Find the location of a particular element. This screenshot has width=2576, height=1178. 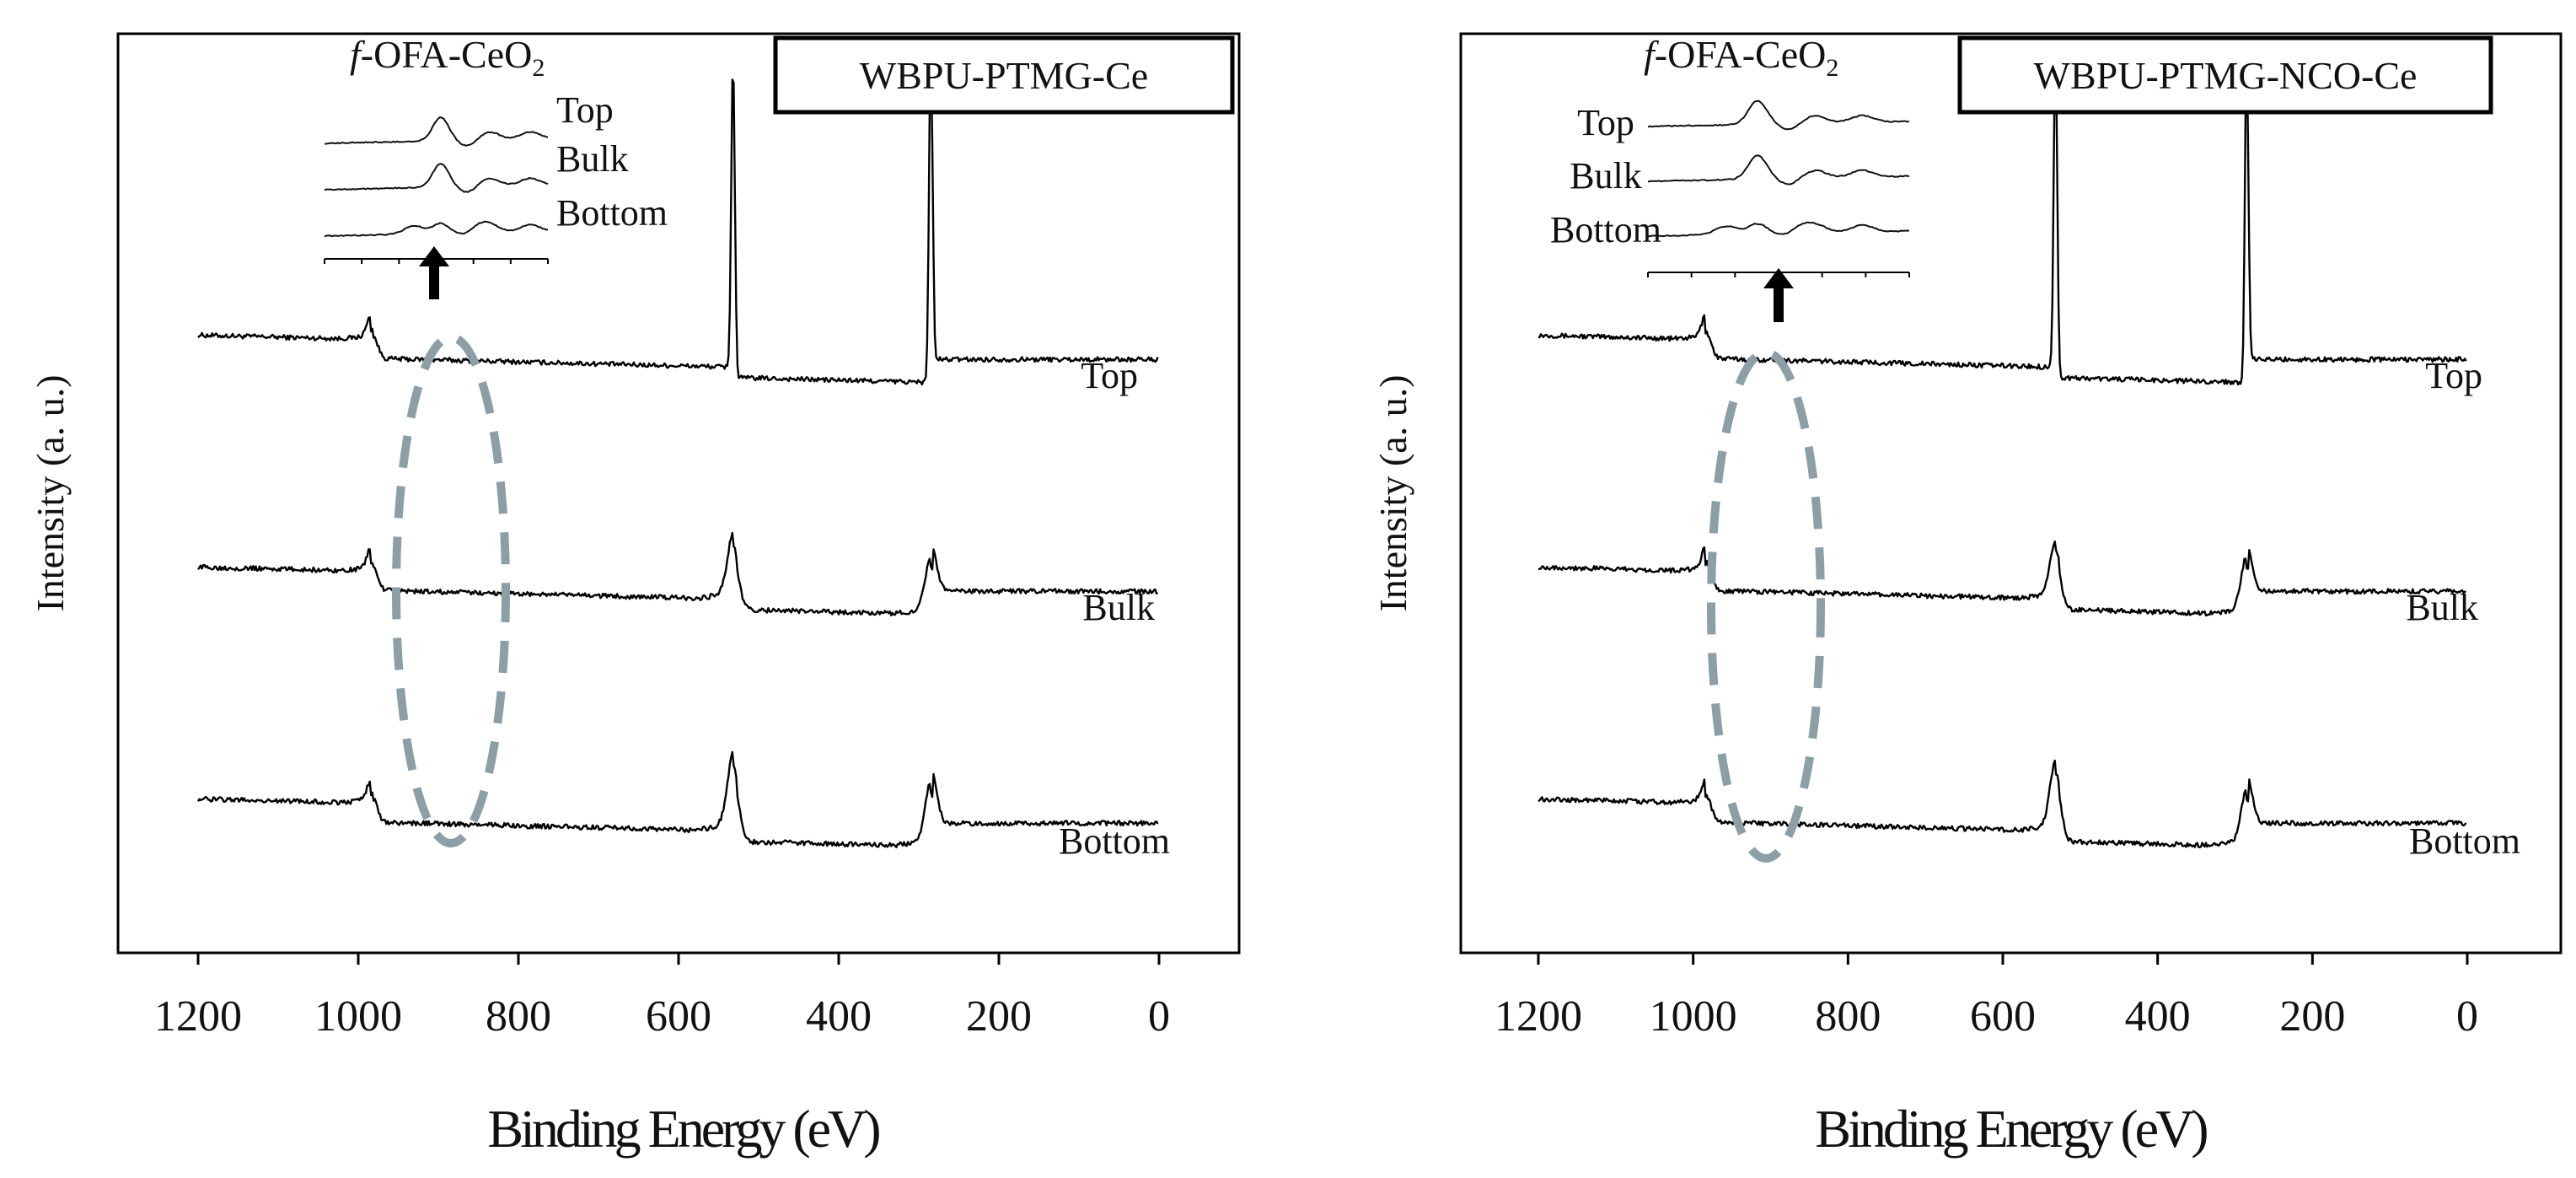

chart-title: WBPU-PTMG-Ce is located at coordinates (1004, 75).